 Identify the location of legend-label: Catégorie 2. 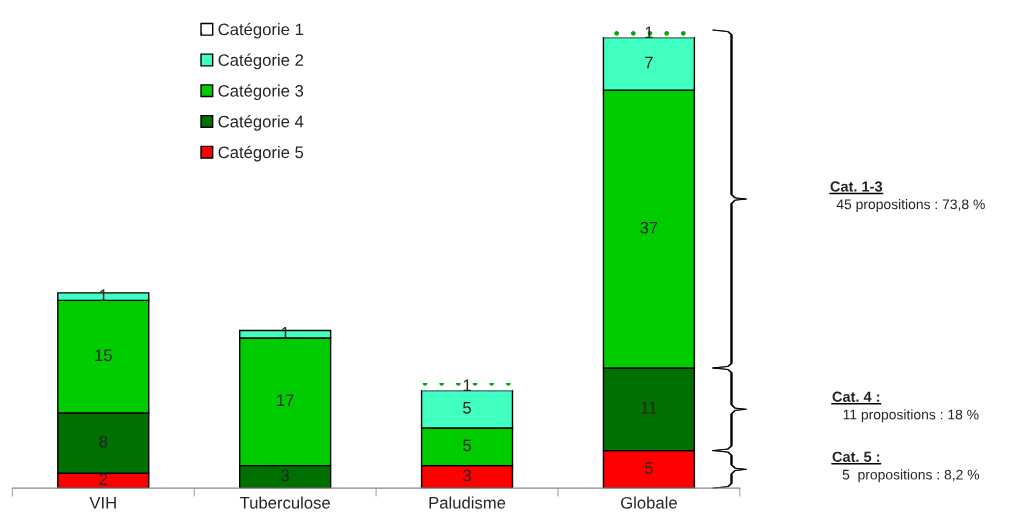
(261, 61).